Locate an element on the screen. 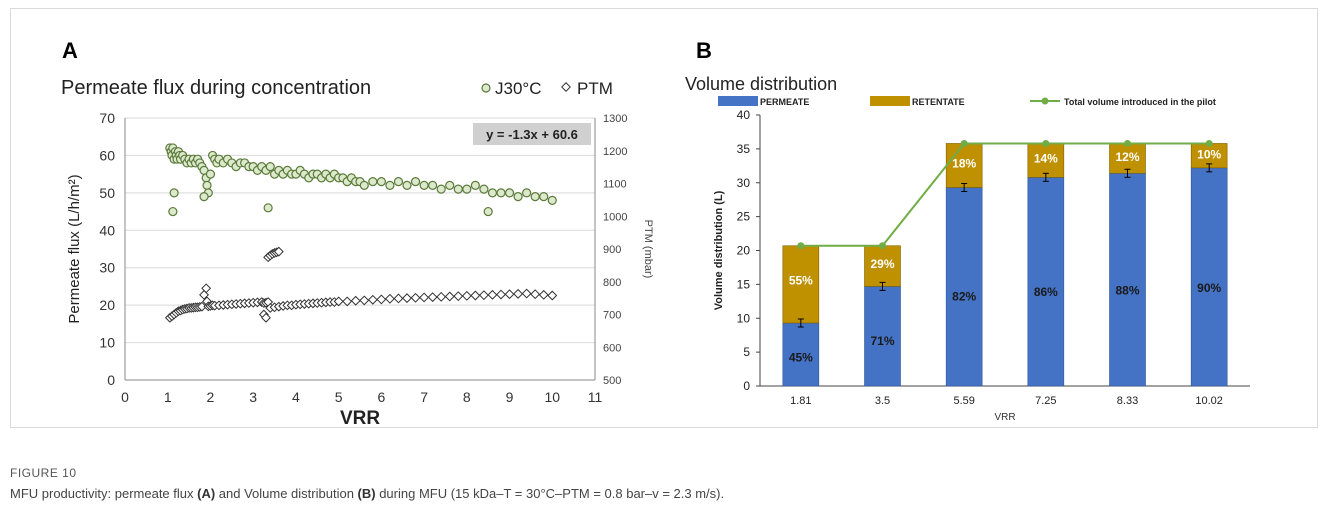 This screenshot has height=524, width=1326. panel-b-letter: B is located at coordinates (704, 50).